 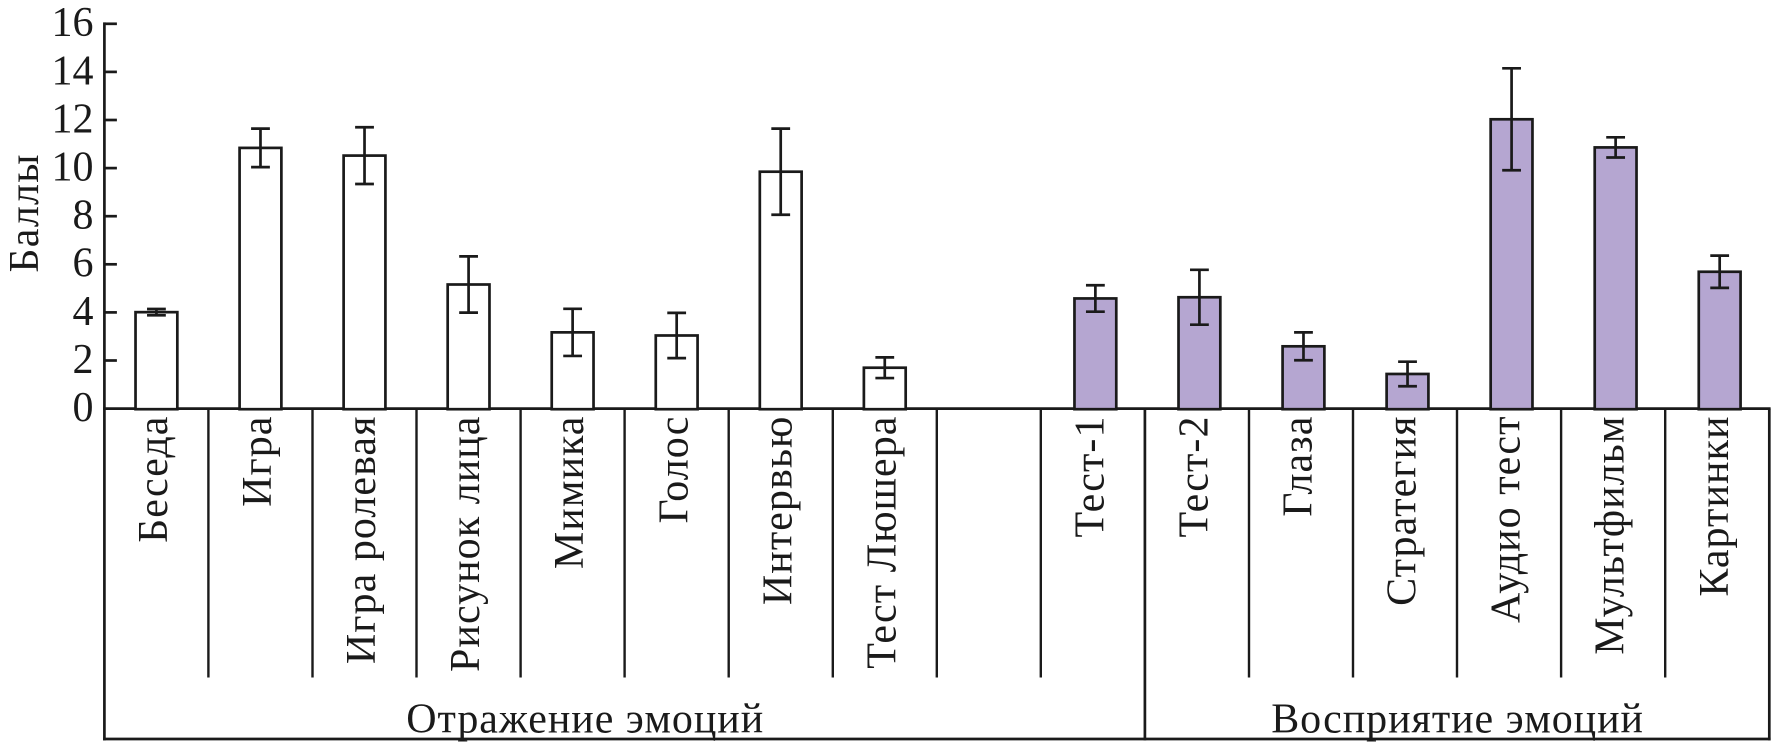 What do you see at coordinates (83, 216) in the screenshot?
I see `svg-text: 8` at bounding box center [83, 216].